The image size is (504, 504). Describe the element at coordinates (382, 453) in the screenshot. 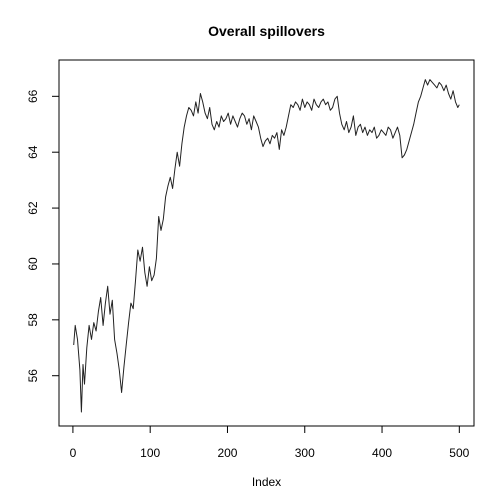

I see `x-tick-label: 400` at that location.